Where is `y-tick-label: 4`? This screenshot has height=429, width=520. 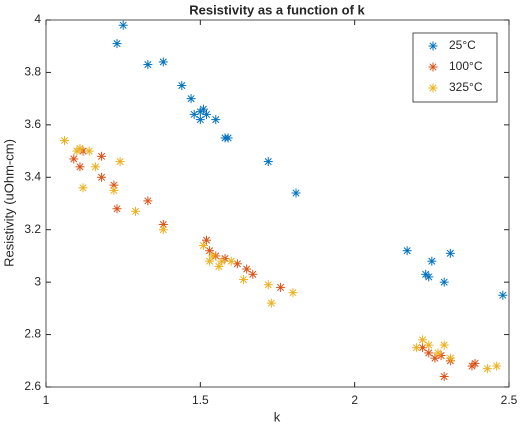
y-tick-label: 4 is located at coordinates (37, 19).